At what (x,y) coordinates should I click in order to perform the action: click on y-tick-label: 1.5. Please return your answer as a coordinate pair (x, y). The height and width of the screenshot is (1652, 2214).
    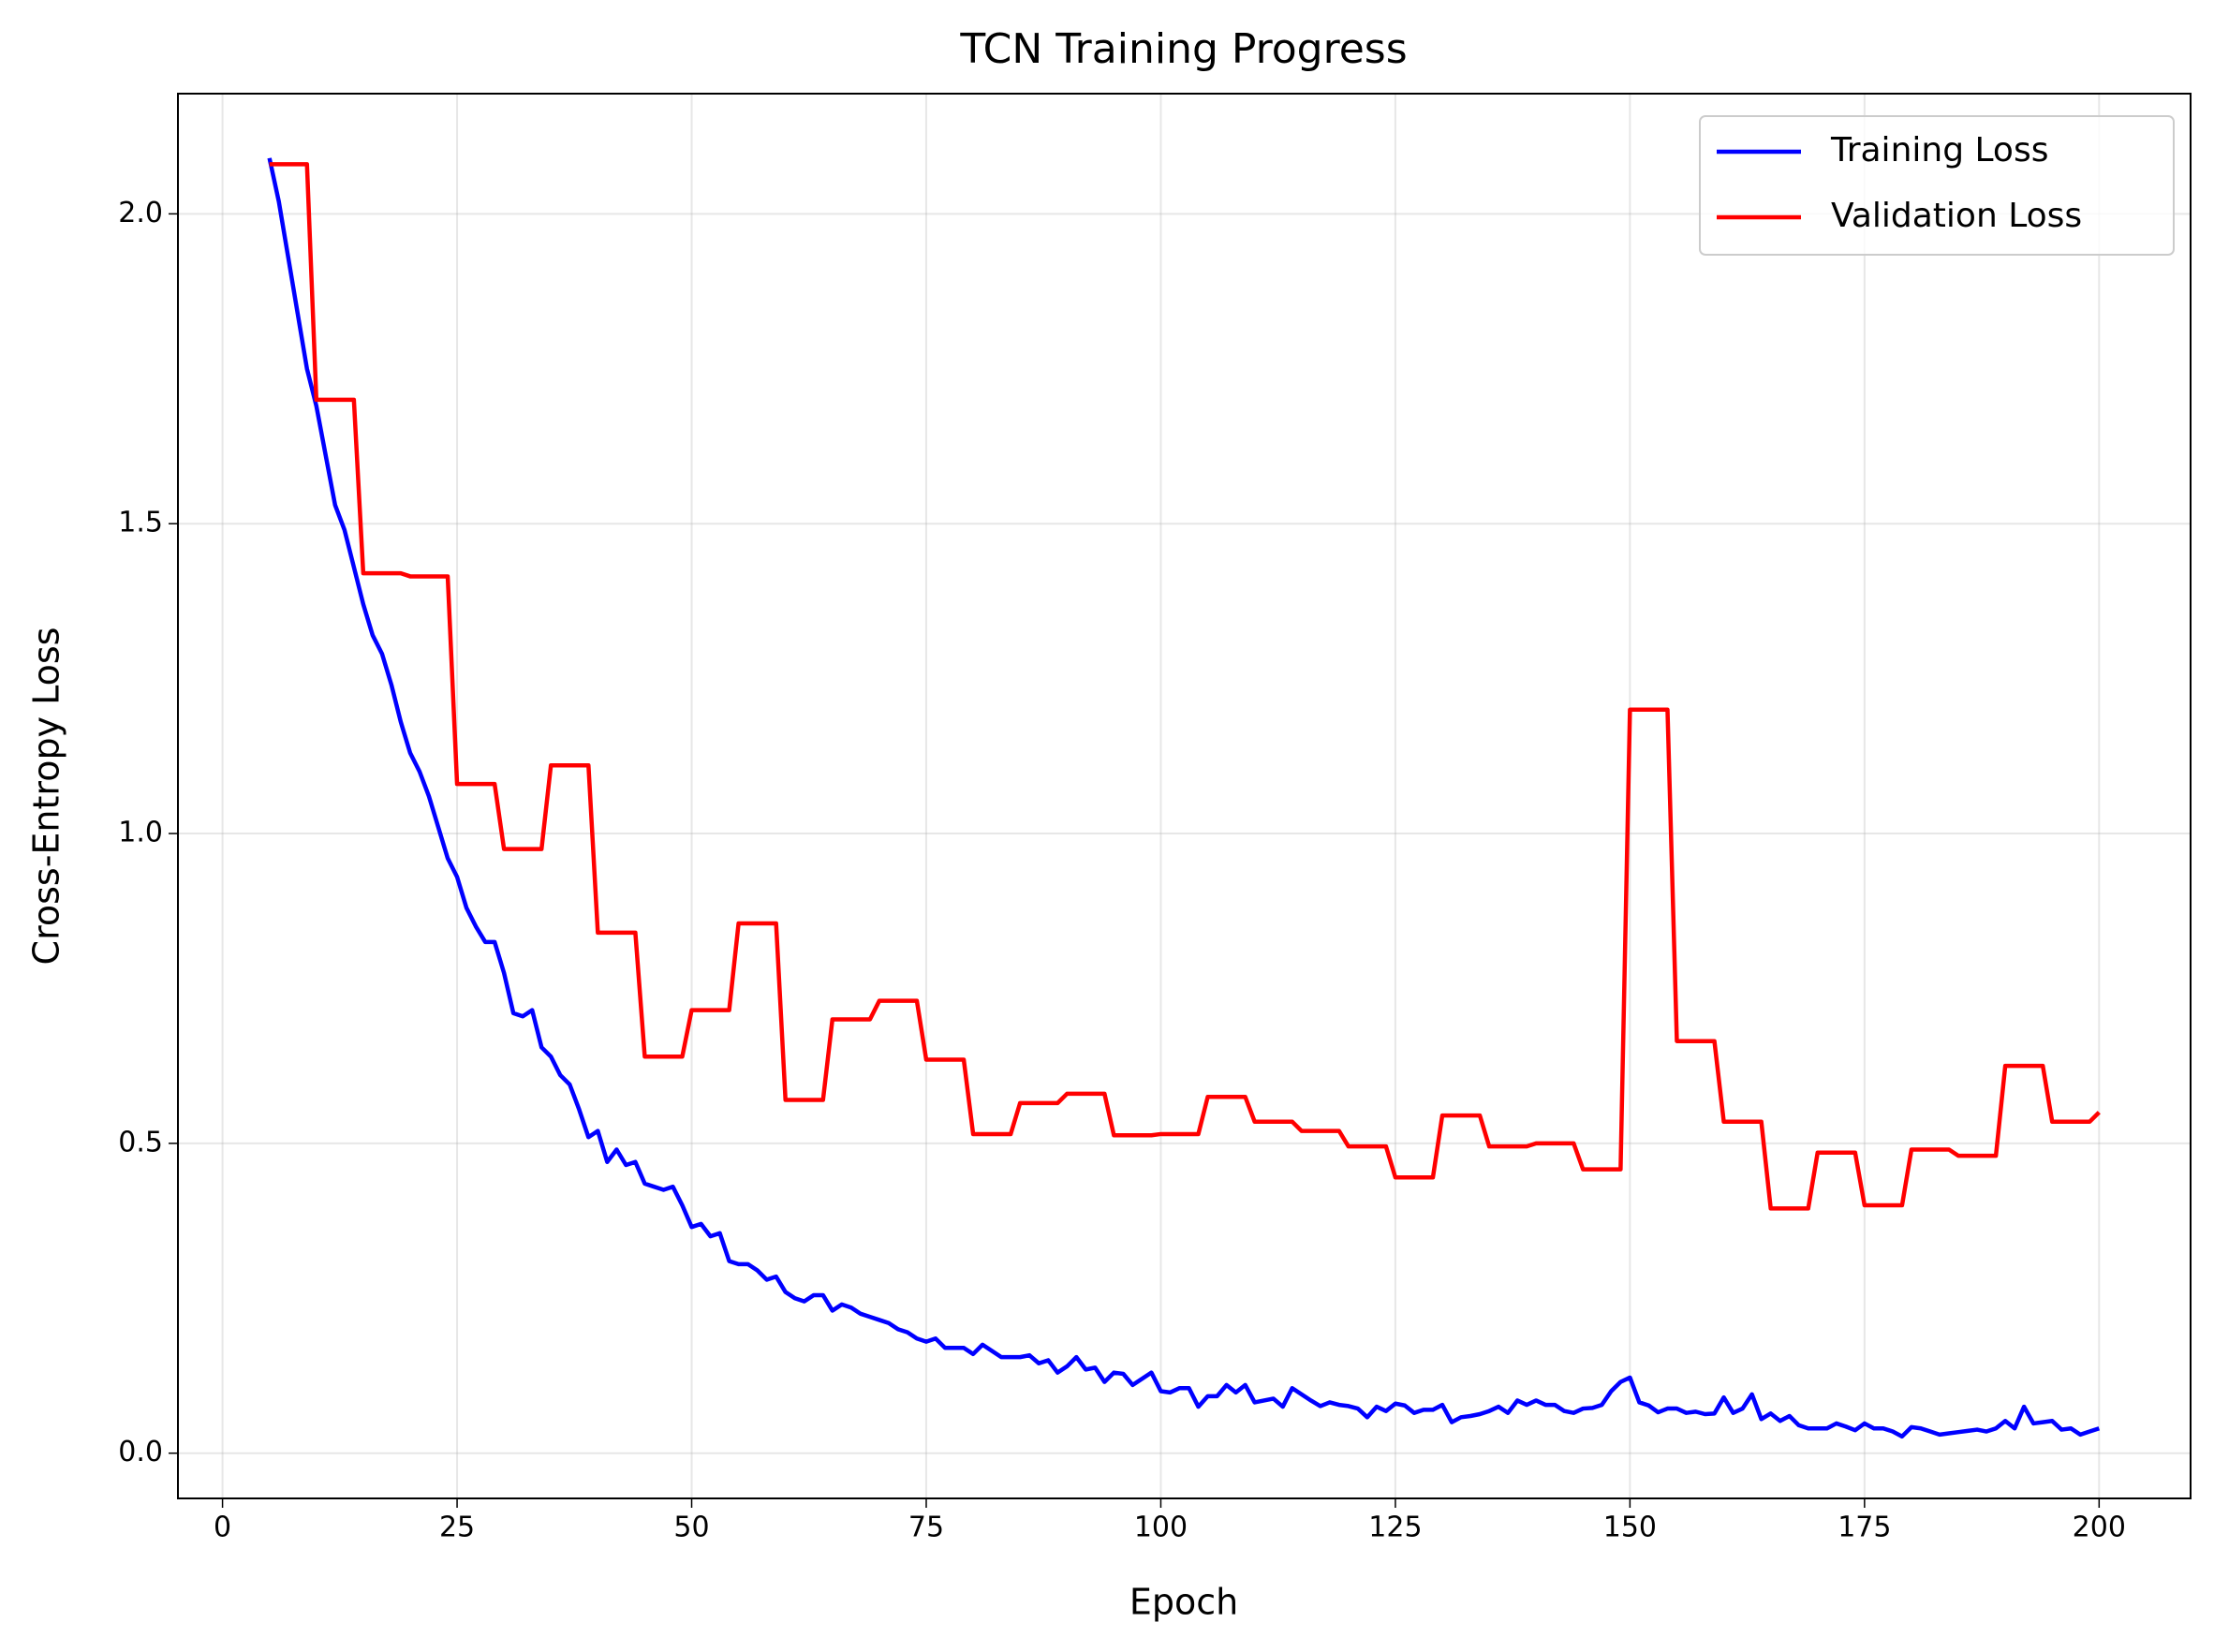
    Looking at the image, I should click on (140, 523).